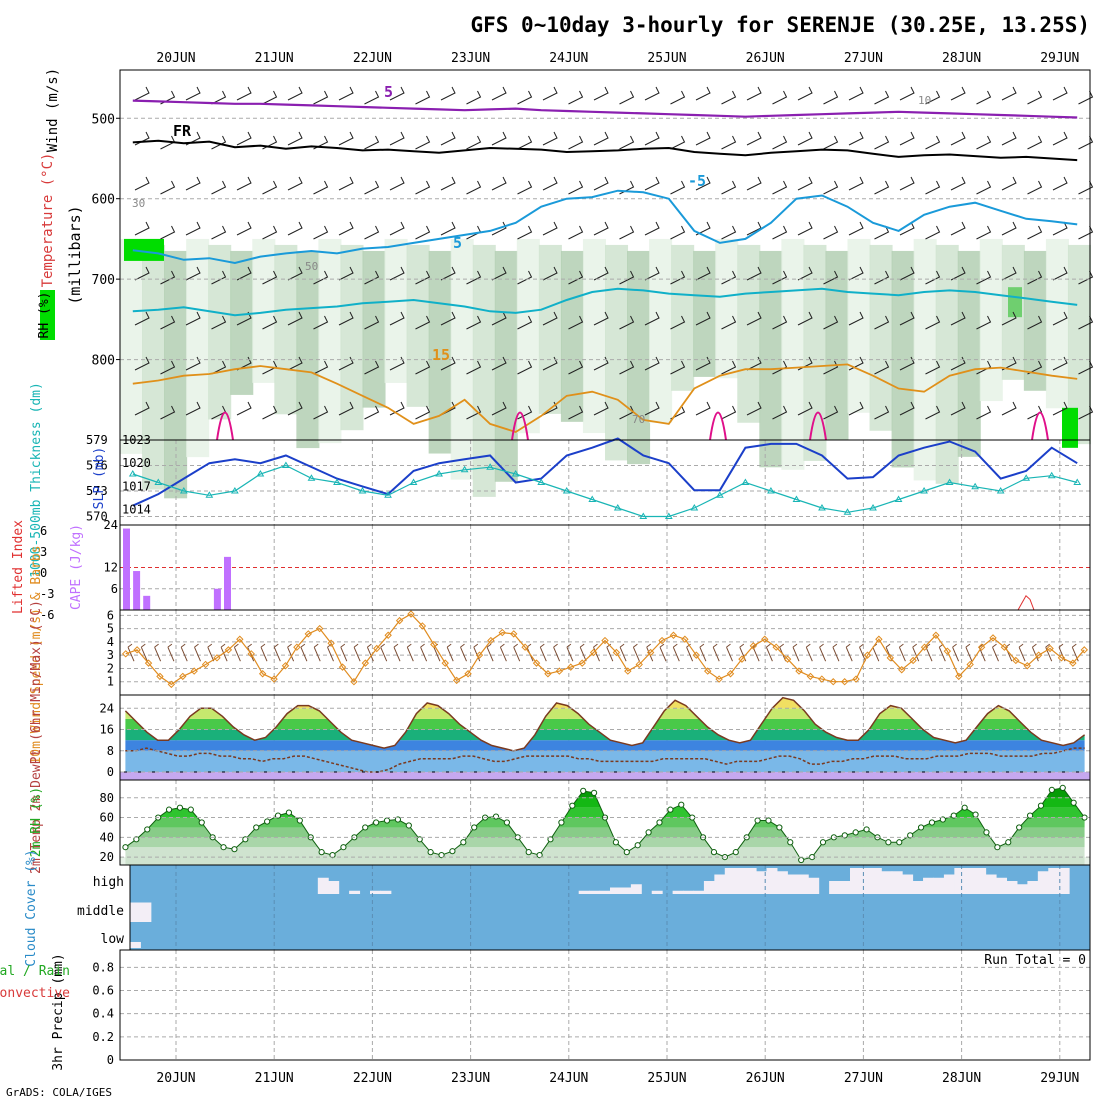  I want to click on cape-bar, so click(126, 569).